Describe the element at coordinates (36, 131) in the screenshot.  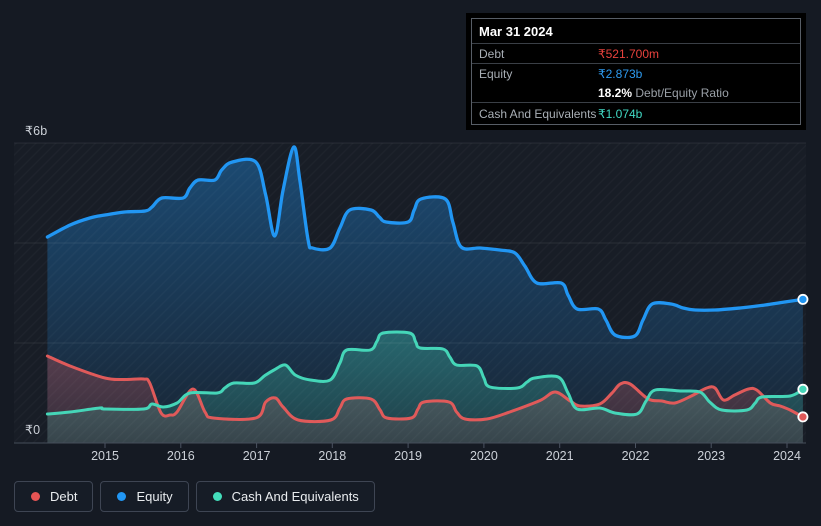
I see `y-axis-label-max: ₹6b` at that location.